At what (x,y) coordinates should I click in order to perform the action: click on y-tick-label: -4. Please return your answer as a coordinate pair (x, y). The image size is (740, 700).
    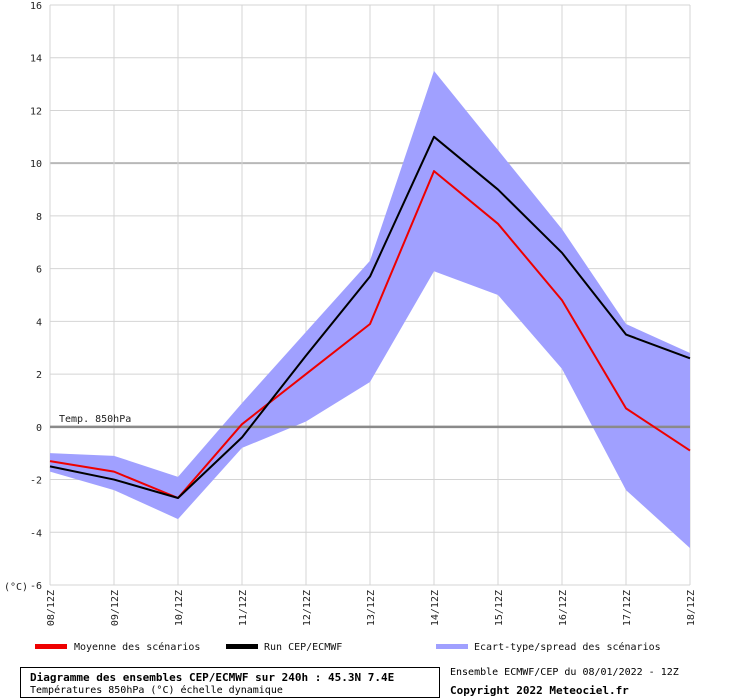
    Looking at the image, I should click on (36, 533).